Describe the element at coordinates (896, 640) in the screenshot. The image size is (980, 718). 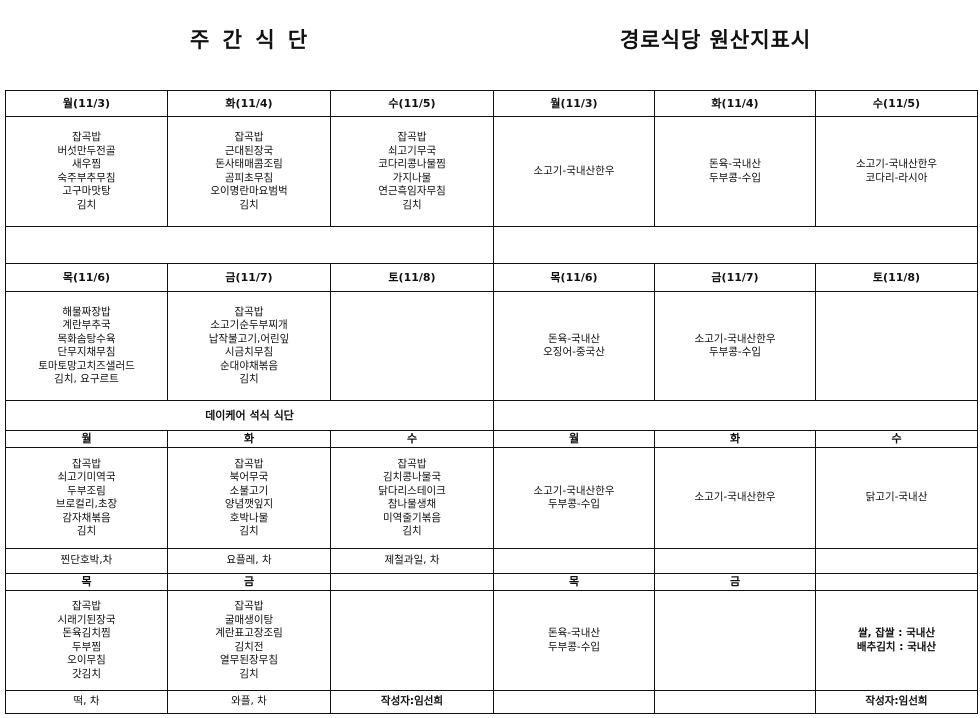
I see `origin-cell: 쌀, 잡쌀 : 국내산 배추김치 : 국내산` at that location.